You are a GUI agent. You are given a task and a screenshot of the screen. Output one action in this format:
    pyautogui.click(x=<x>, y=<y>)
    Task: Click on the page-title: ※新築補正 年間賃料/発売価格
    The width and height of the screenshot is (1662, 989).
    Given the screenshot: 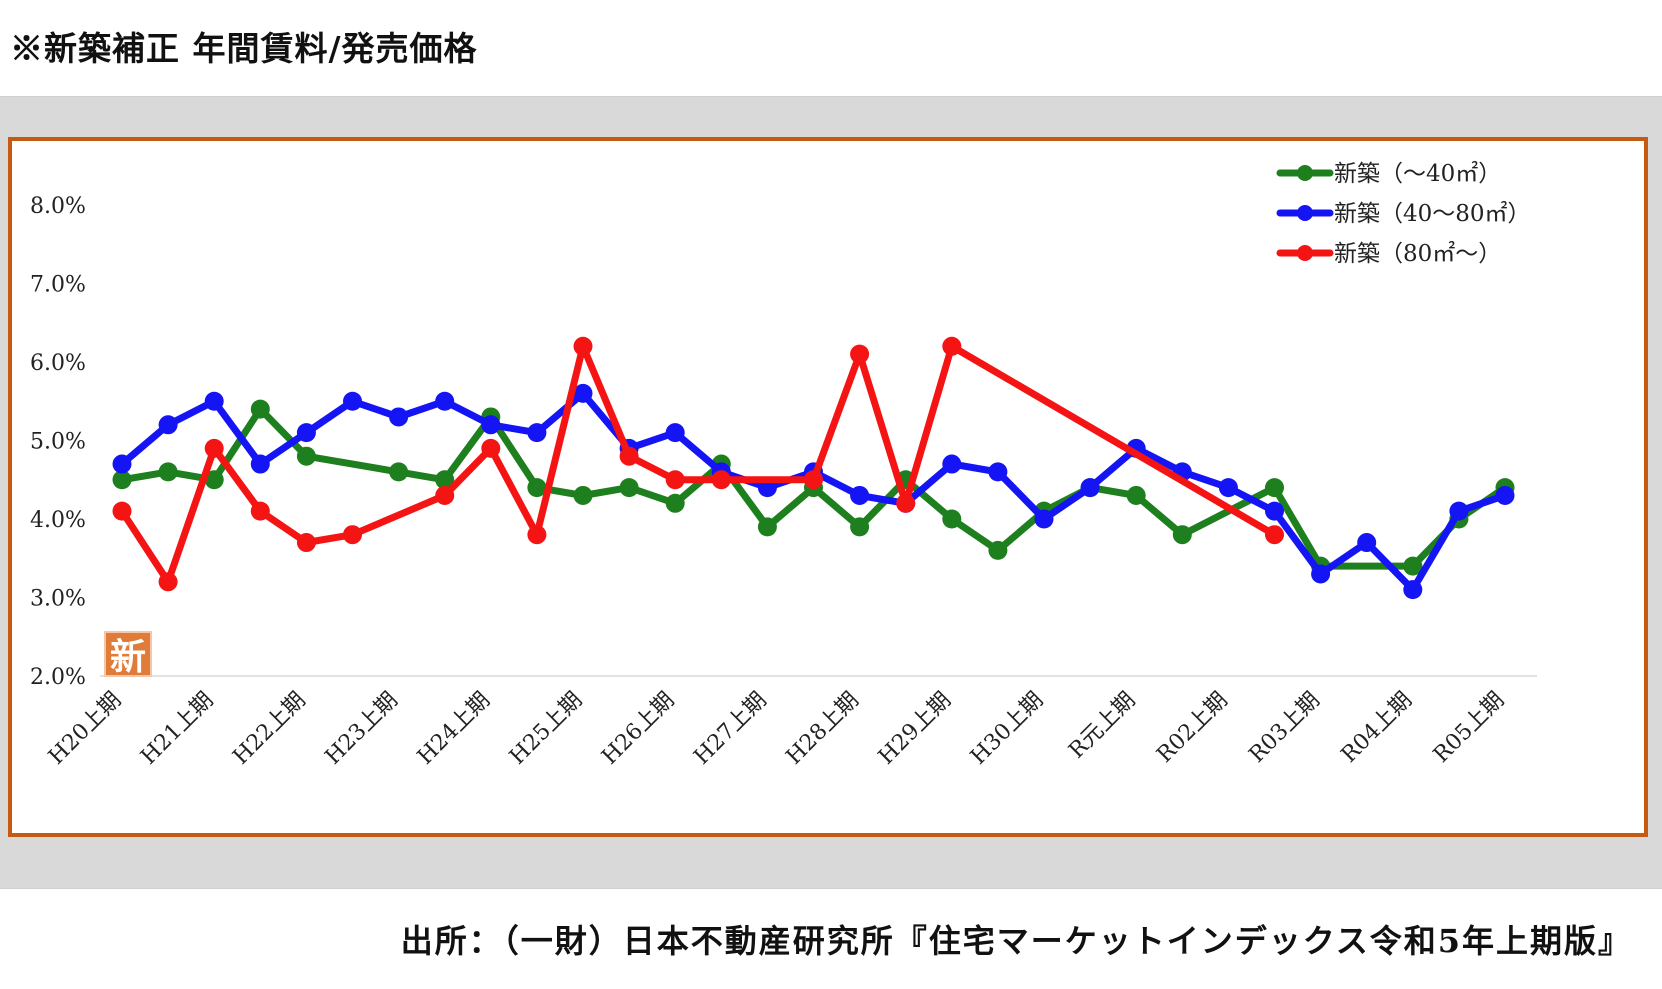 What is the action you would take?
    pyautogui.click(x=244, y=48)
    